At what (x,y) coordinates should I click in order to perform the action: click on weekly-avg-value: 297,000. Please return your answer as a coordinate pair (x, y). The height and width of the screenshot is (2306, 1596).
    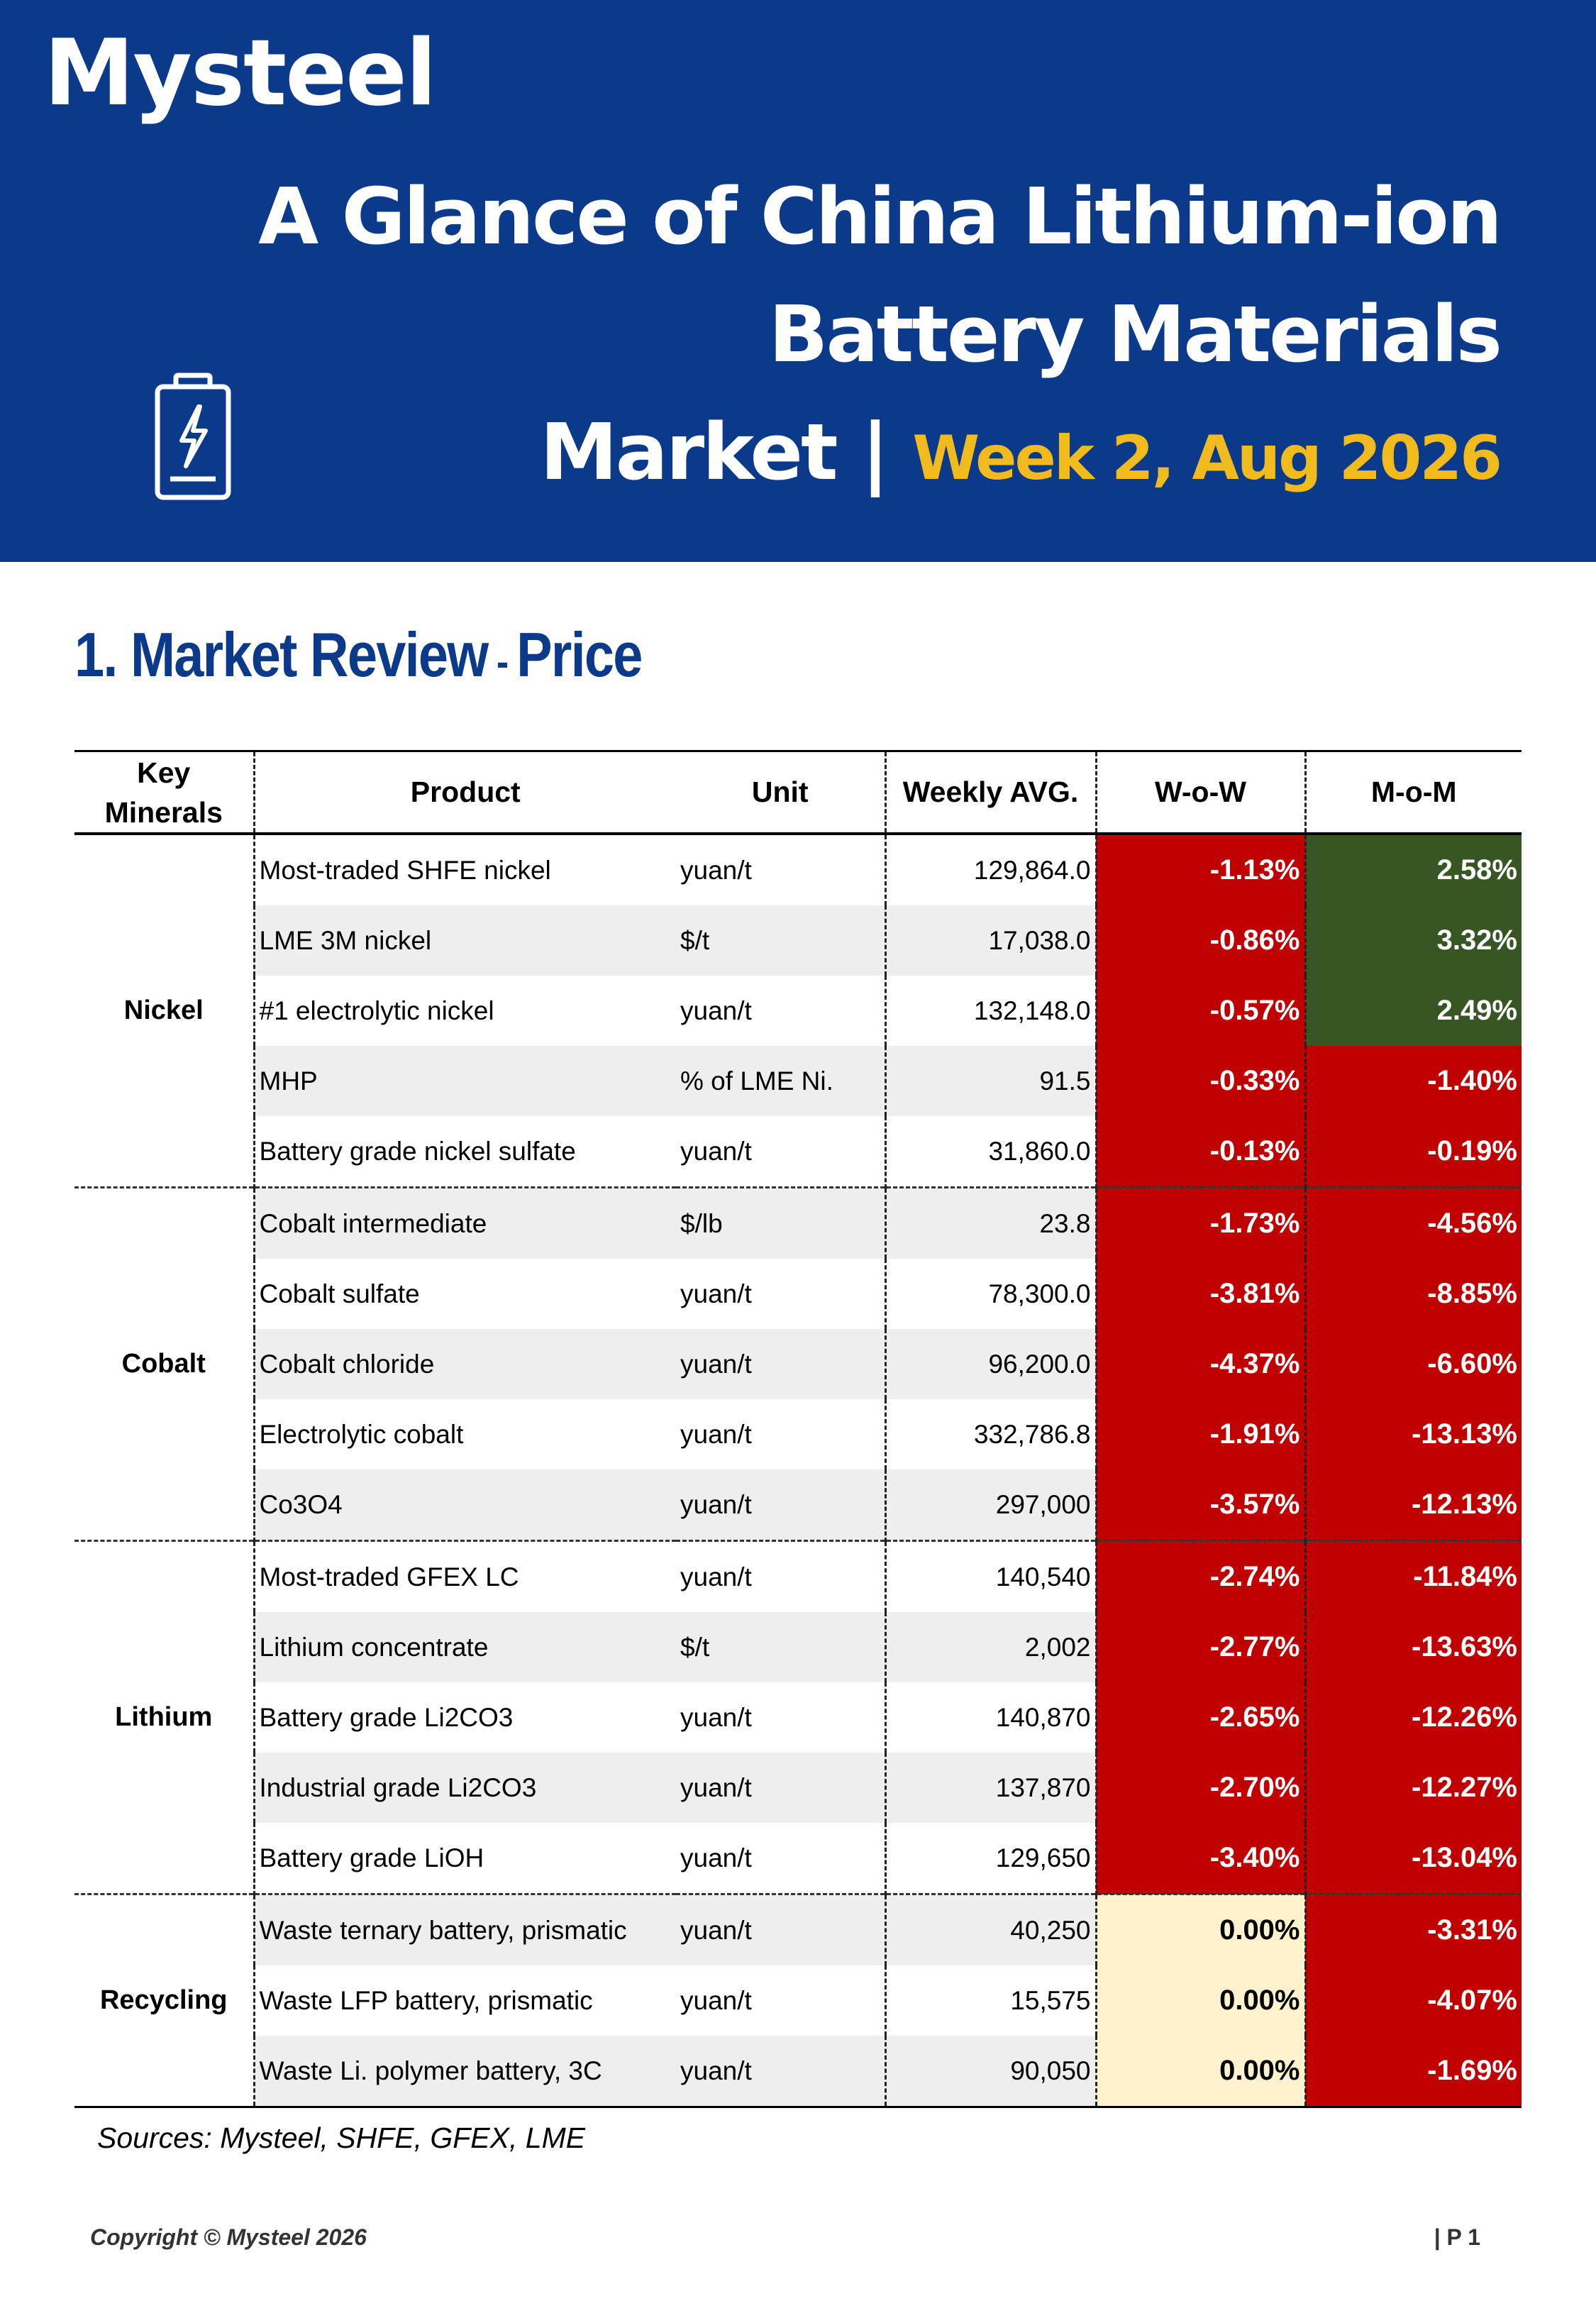
    Looking at the image, I should click on (990, 1505).